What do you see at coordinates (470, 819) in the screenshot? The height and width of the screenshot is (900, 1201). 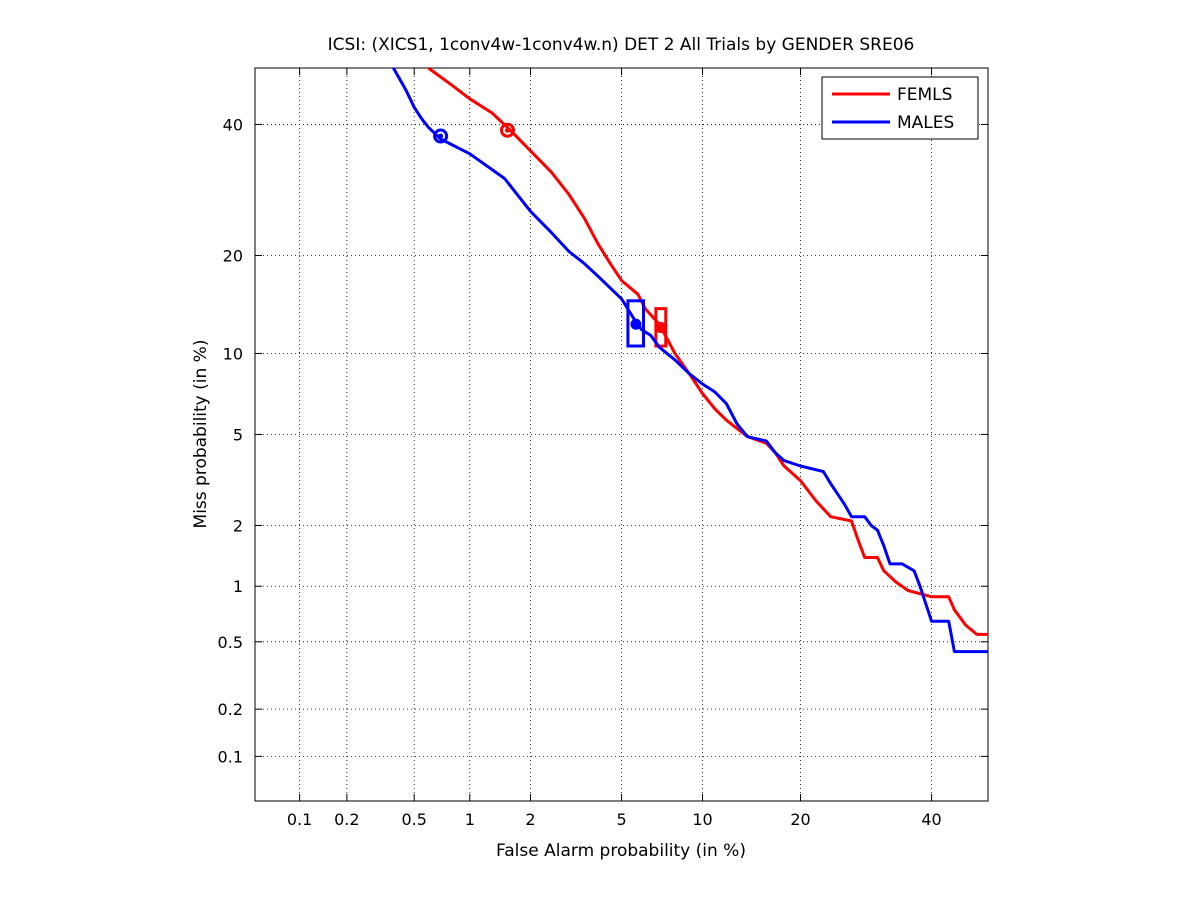 I see `x-tick-label: 1` at bounding box center [470, 819].